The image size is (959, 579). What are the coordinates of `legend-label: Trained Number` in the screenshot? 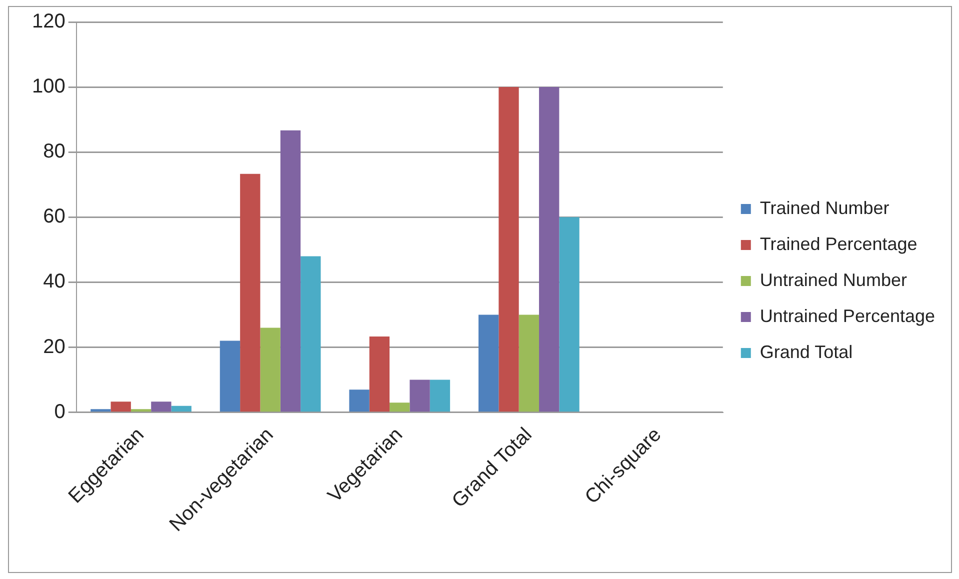 It's located at (825, 208).